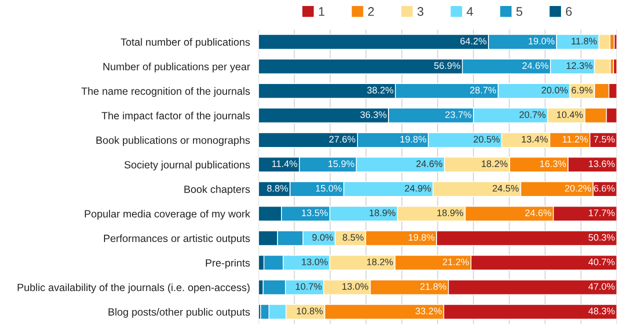 The width and height of the screenshot is (623, 329). I want to click on data-label: 28.7%, so click(483, 90).